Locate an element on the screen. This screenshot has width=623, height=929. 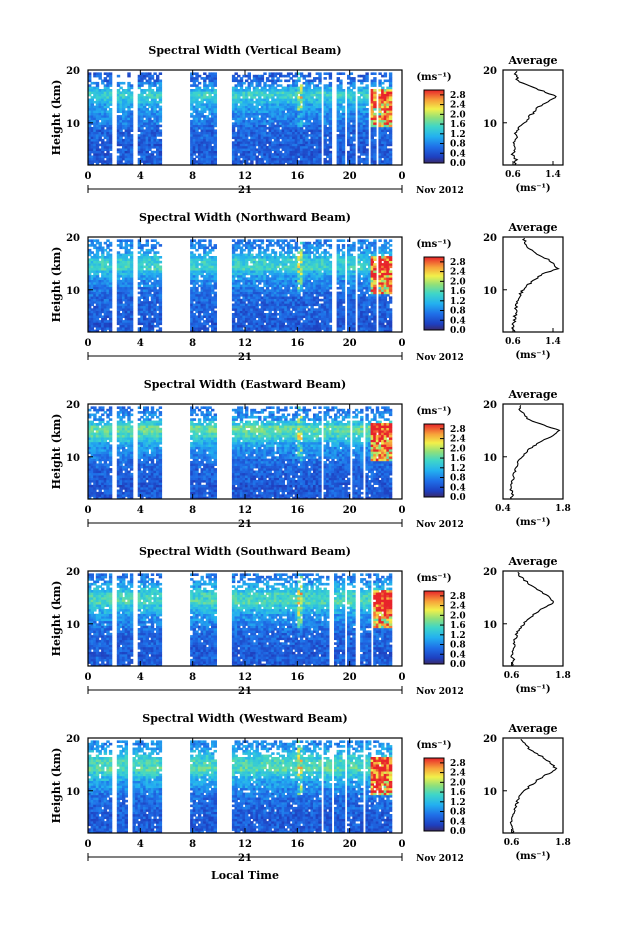
colorbar-tick-label: 0.0 is located at coordinates (458, 164).